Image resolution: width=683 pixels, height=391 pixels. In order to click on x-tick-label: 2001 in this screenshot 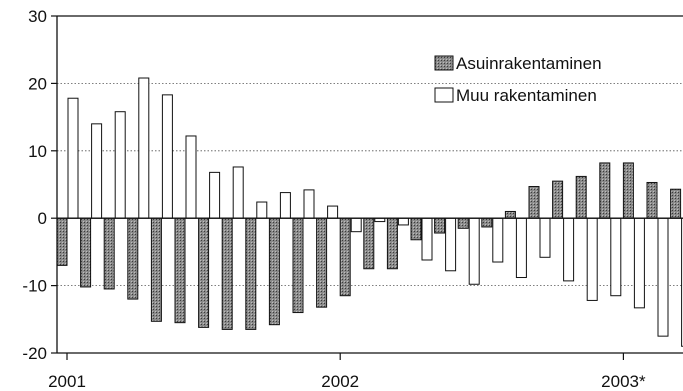, I will do `click(67, 381)`.